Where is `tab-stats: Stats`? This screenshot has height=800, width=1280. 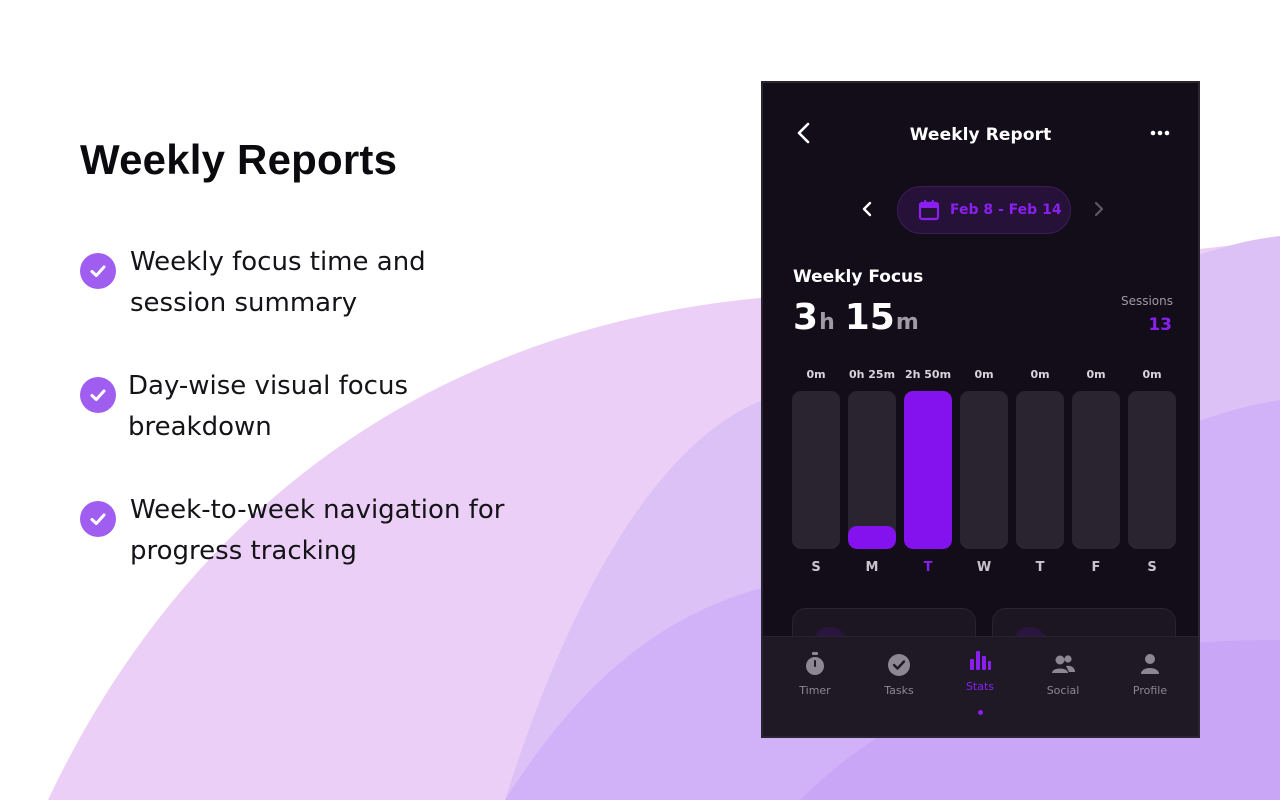
tab-stats: Stats is located at coordinates (980, 670).